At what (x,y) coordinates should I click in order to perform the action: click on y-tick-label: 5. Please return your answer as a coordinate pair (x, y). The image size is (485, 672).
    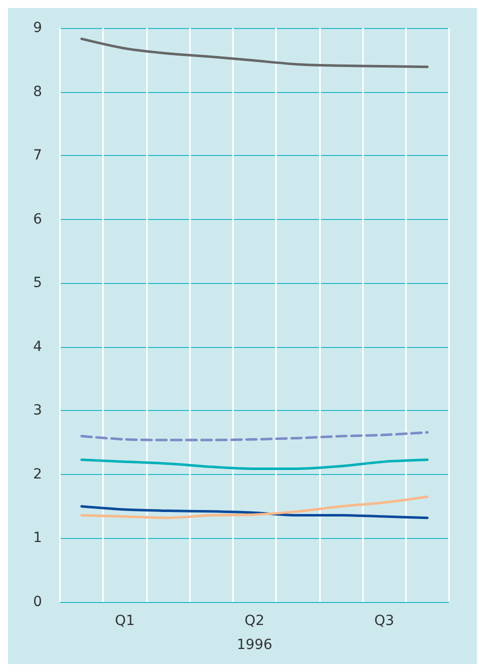
    Looking at the image, I should click on (37, 283).